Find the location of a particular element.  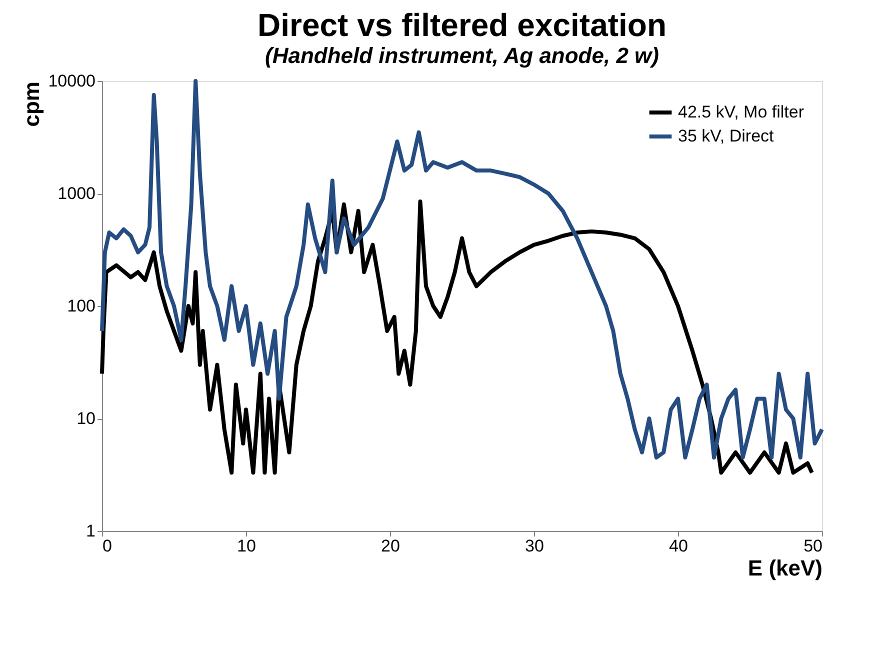

x-tick-label: 0 is located at coordinates (107, 546).